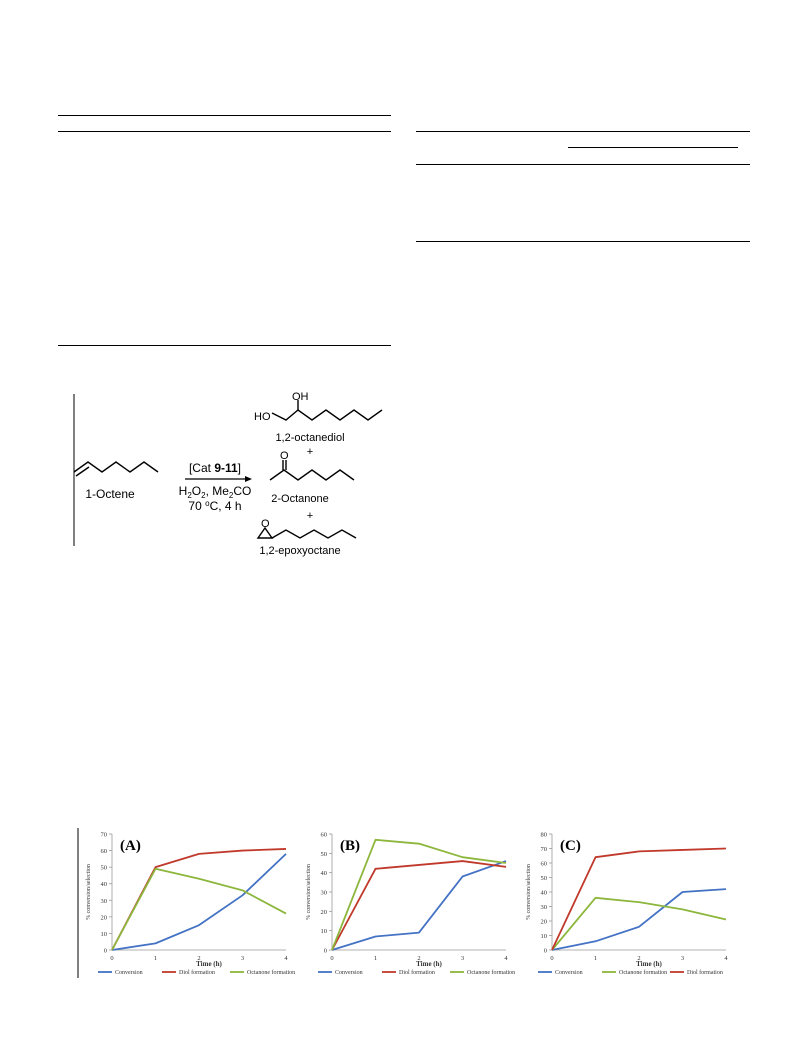 This screenshot has height=1057, width=793. I want to click on plus-1: +, so click(310, 452).